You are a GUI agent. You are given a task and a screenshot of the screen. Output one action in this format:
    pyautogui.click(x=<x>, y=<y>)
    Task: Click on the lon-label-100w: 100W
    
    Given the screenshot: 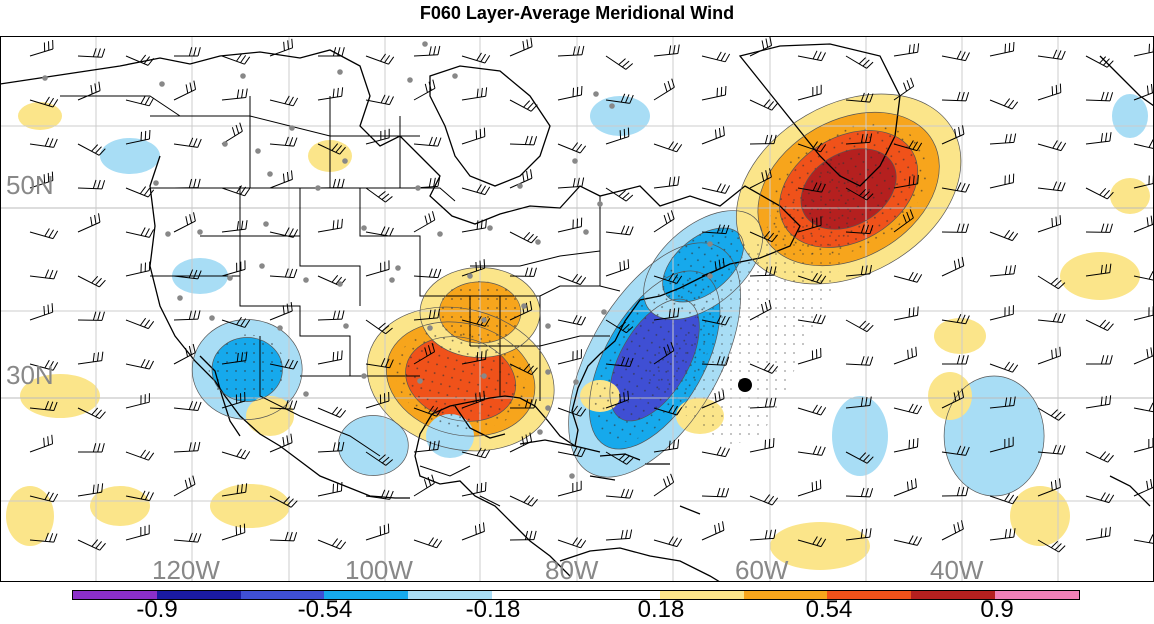 What is the action you would take?
    pyautogui.click(x=379, y=570)
    